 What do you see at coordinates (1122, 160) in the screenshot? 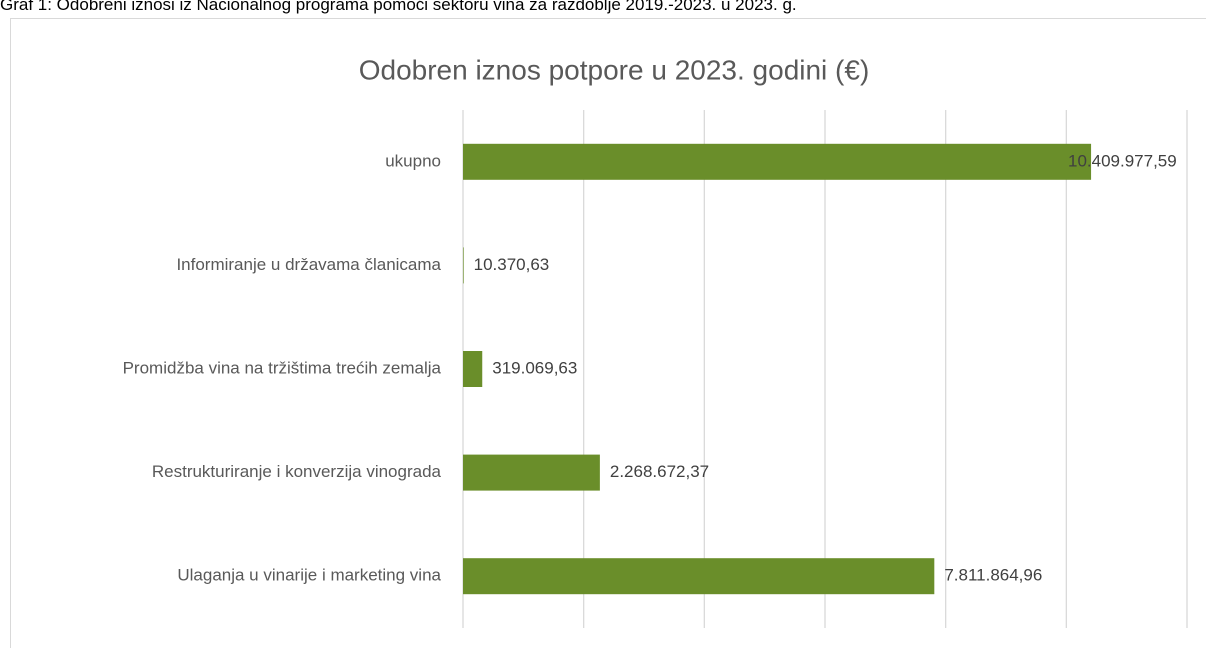
I see `value-label: 10.409.977,59` at bounding box center [1122, 160].